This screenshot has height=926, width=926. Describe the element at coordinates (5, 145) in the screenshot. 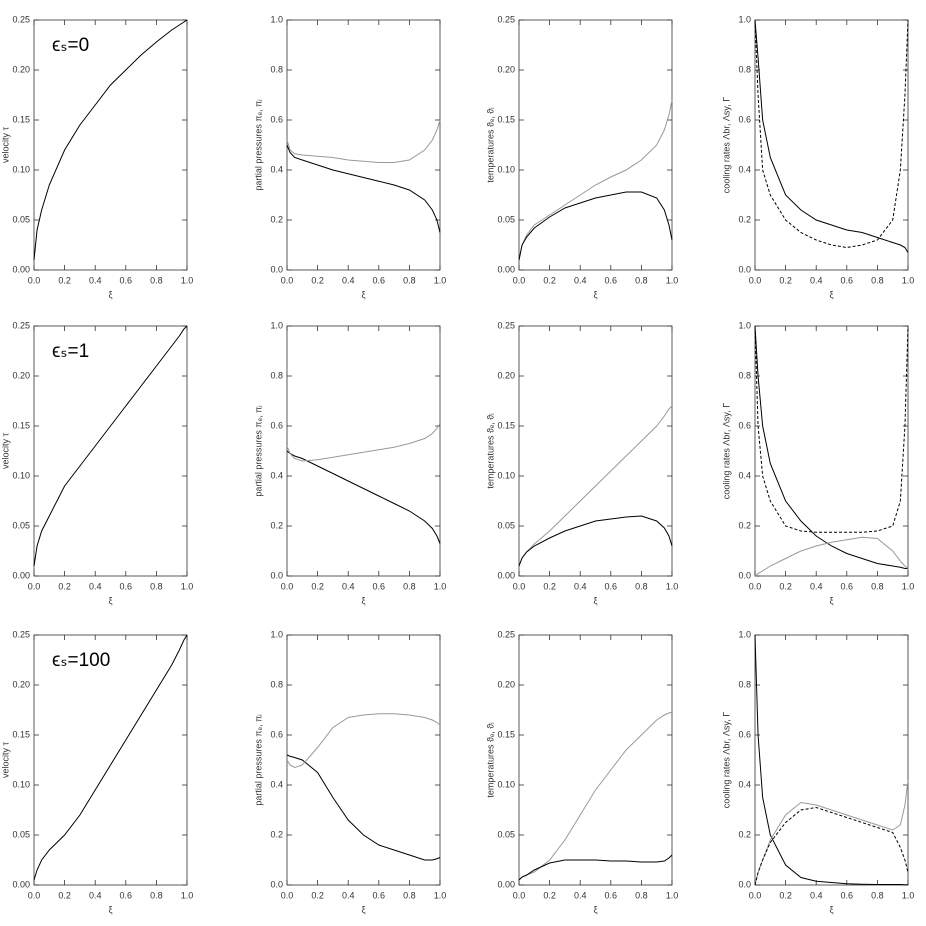

I see `y-axis-label: velocity τ` at that location.